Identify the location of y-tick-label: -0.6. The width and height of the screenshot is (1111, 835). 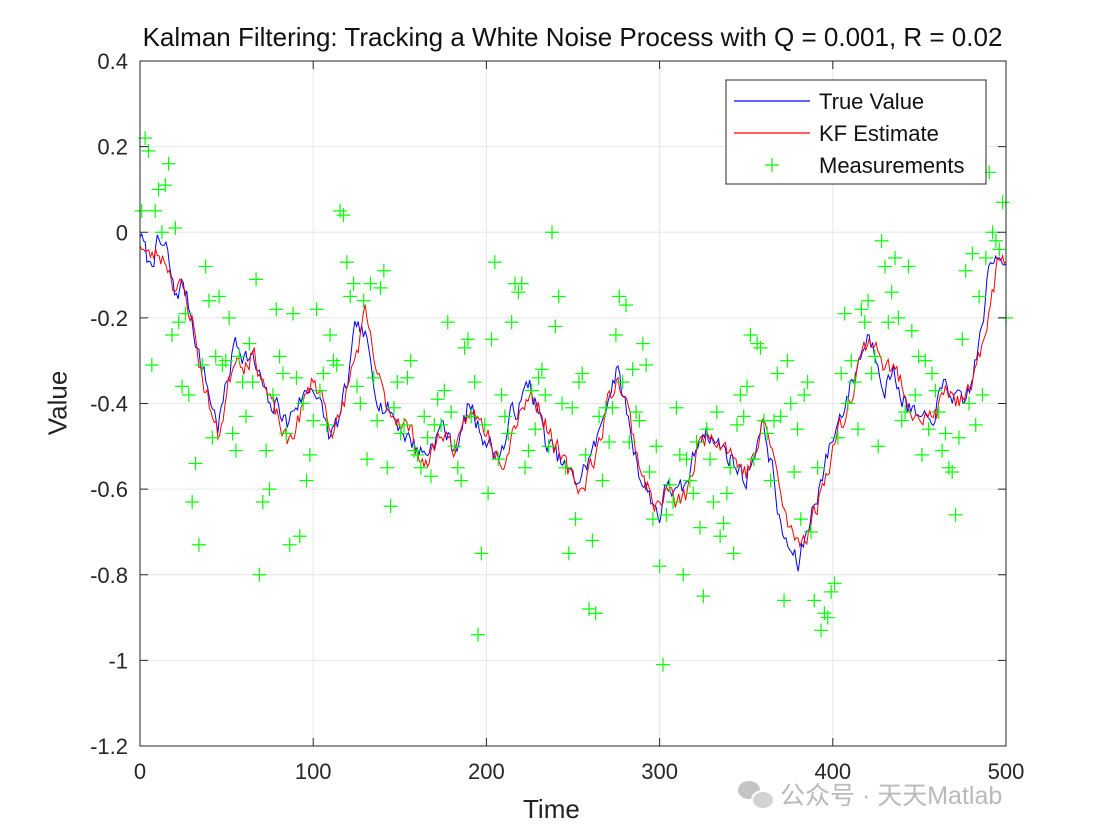
(109, 489).